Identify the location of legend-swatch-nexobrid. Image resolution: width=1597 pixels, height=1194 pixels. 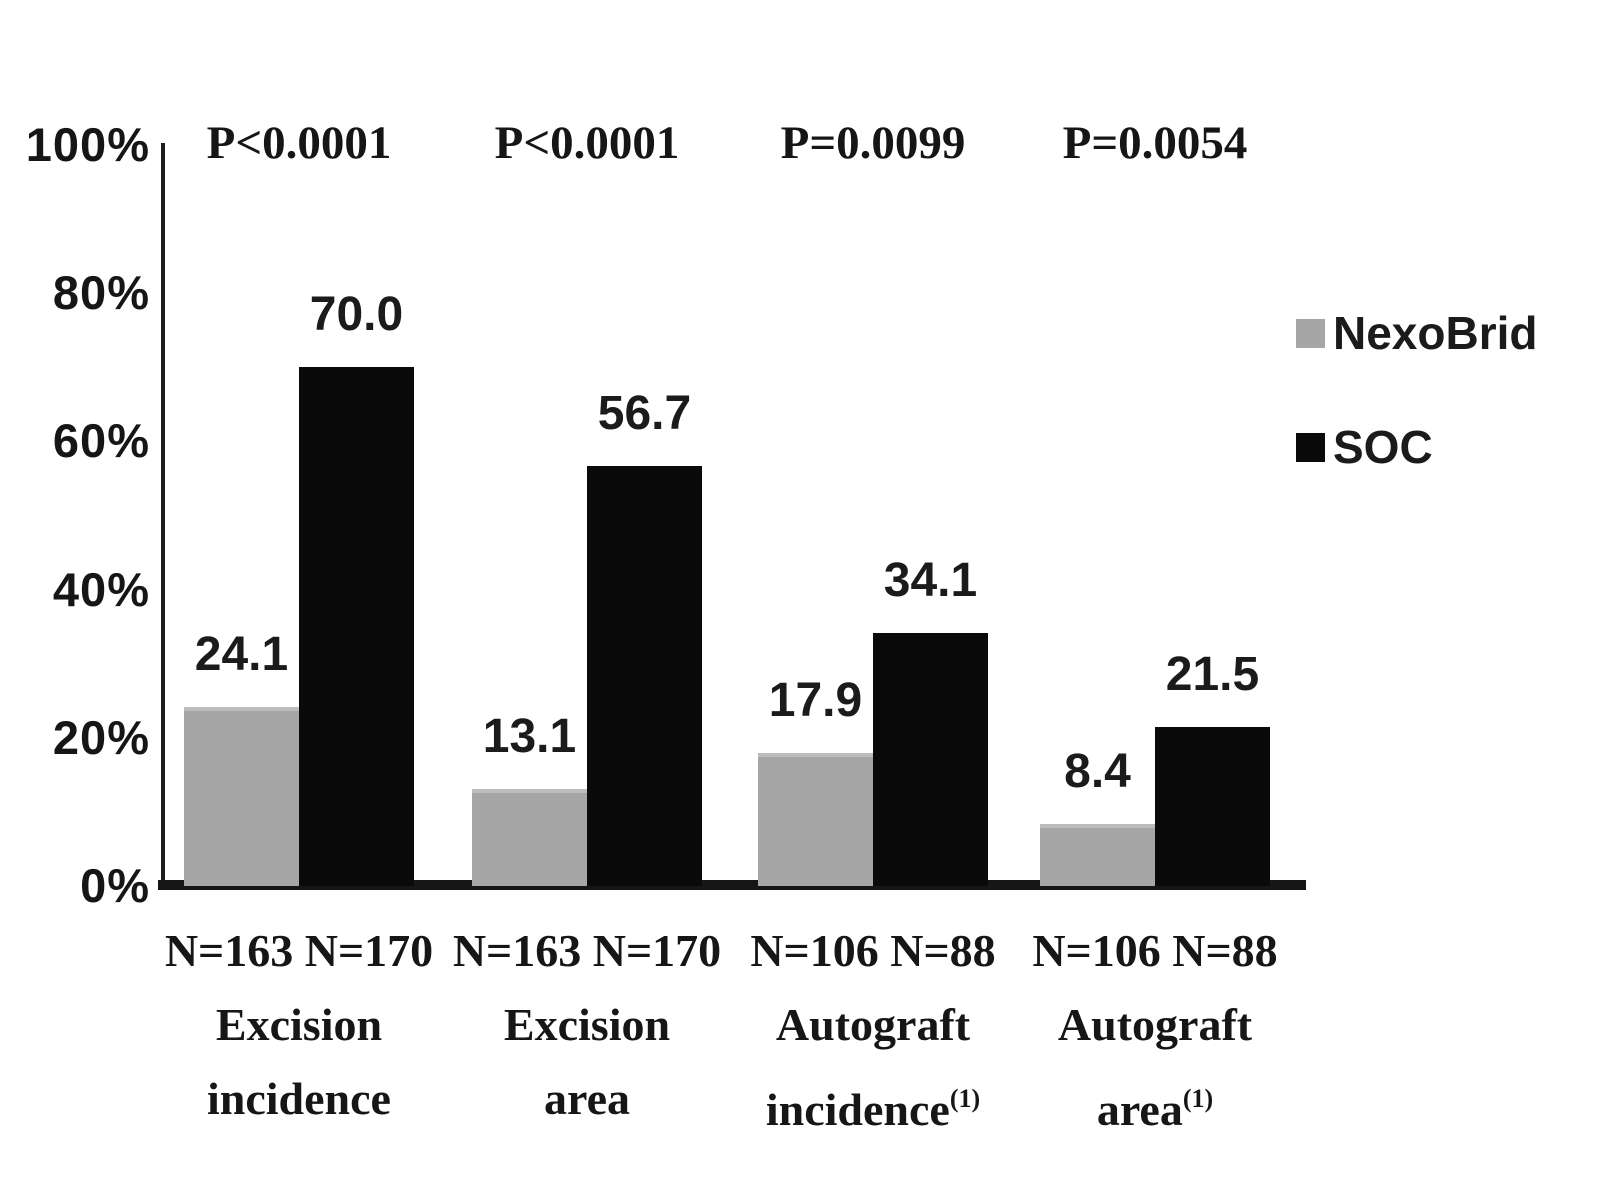
(1310, 333).